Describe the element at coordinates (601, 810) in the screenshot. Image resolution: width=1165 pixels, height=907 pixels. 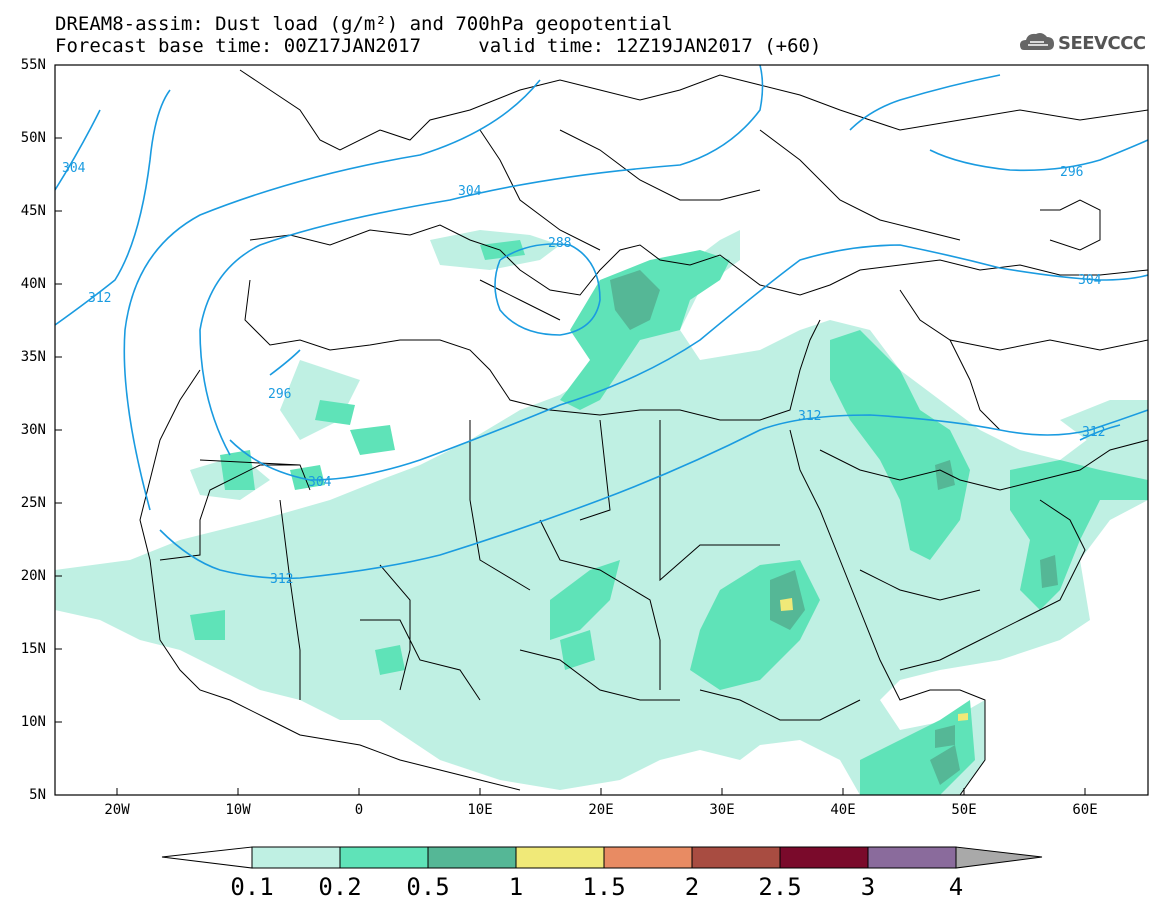
I see `lon-label: 20E` at that location.